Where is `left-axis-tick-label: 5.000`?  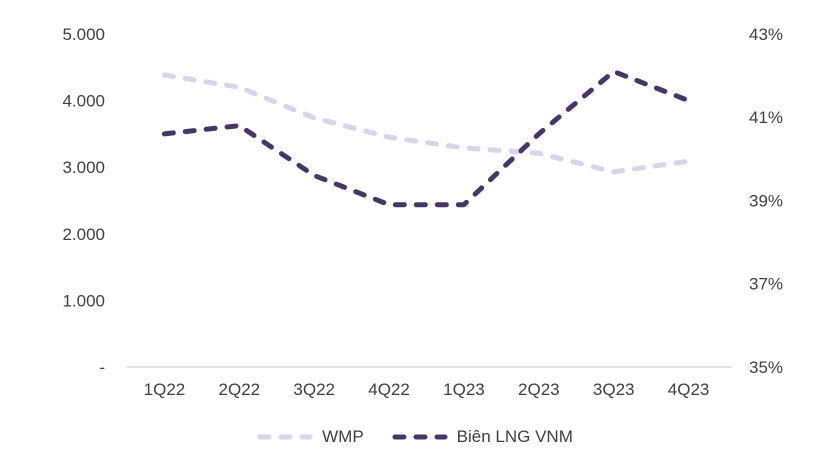
left-axis-tick-label: 5.000 is located at coordinates (83, 34).